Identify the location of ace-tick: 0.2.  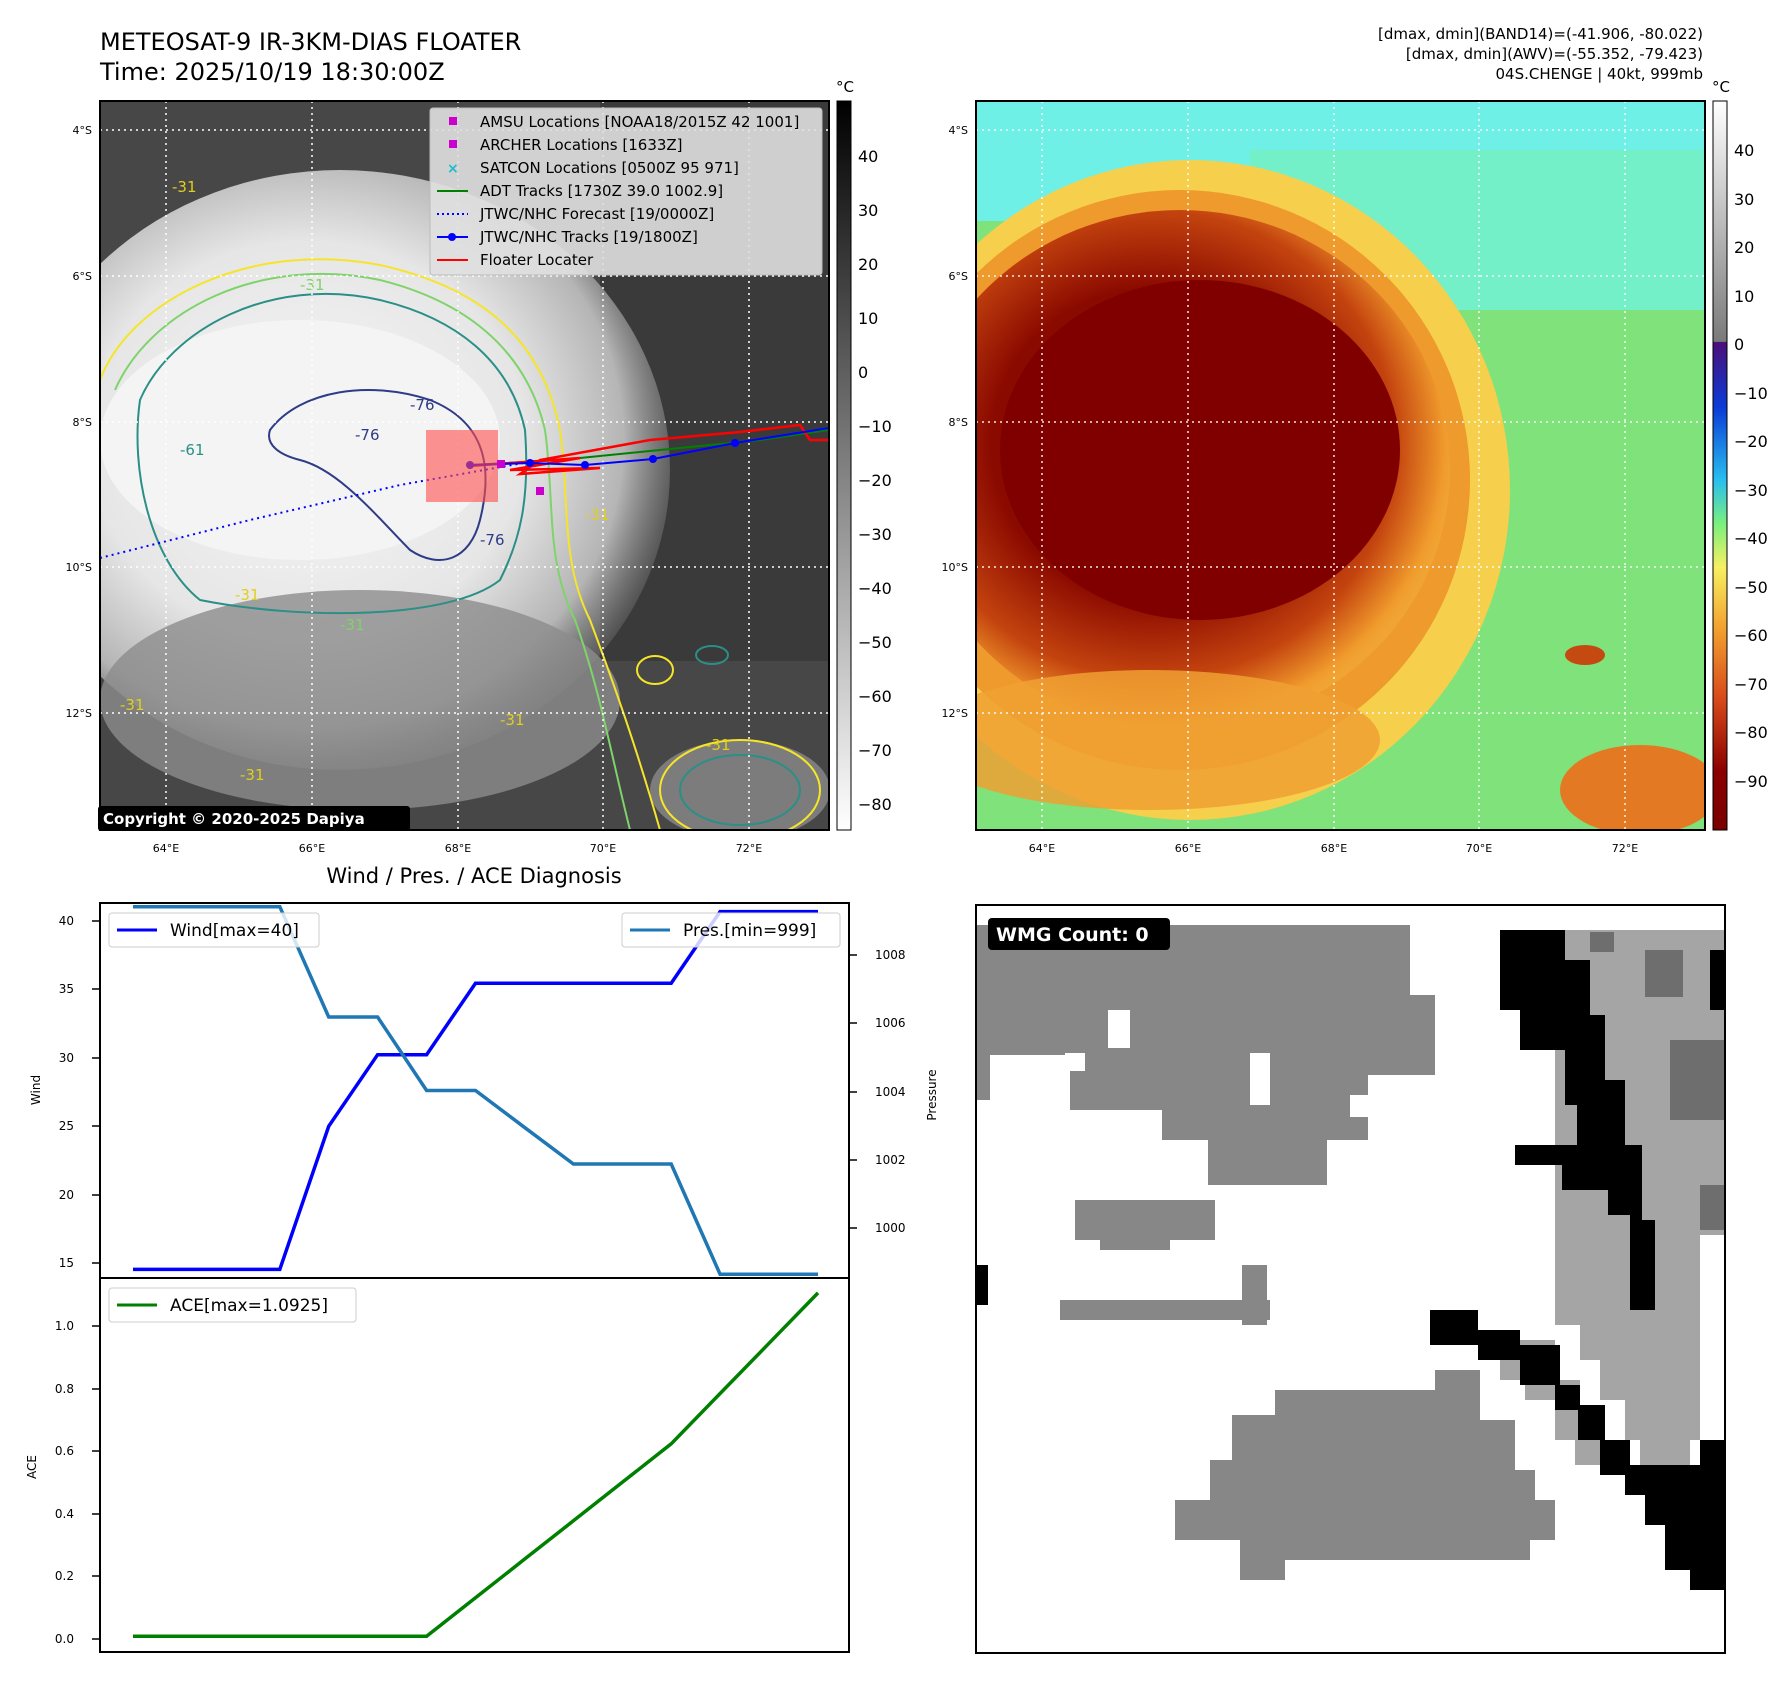
(64, 1576).